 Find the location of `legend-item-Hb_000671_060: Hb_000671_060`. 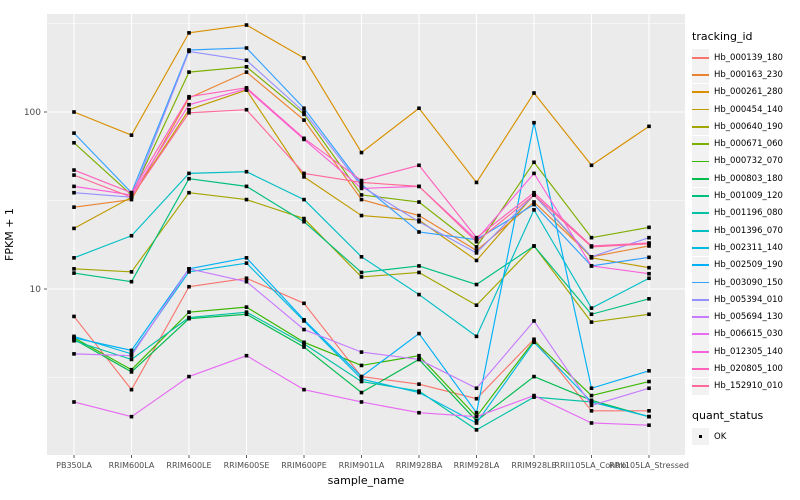

legend-item-Hb_000671_060: Hb_000671_060 is located at coordinates (746, 144).